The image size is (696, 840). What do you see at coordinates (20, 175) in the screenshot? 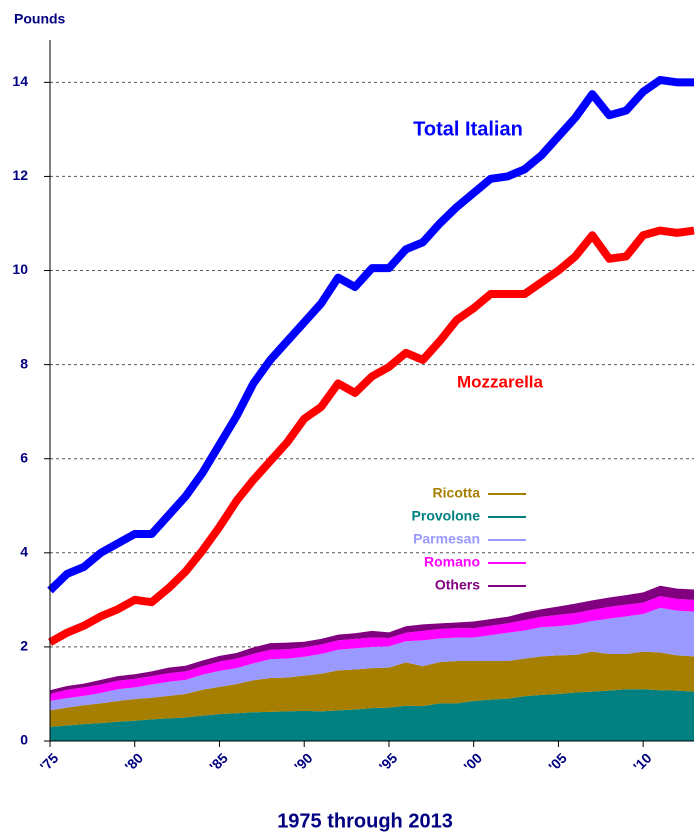
I see `y-tick-label: 12` at bounding box center [20, 175].